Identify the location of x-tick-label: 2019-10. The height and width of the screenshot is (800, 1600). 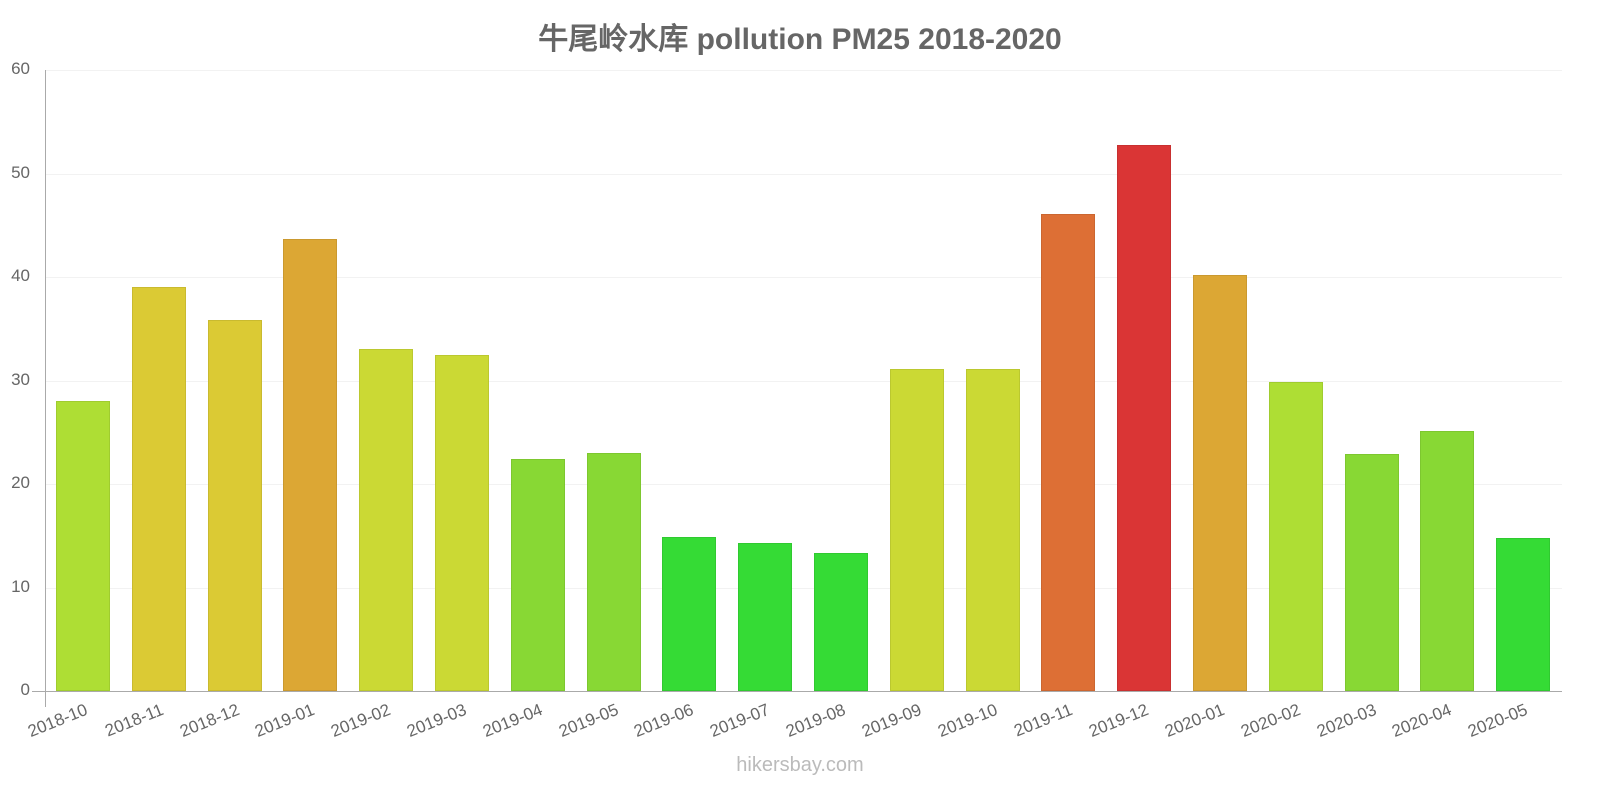
(967, 720).